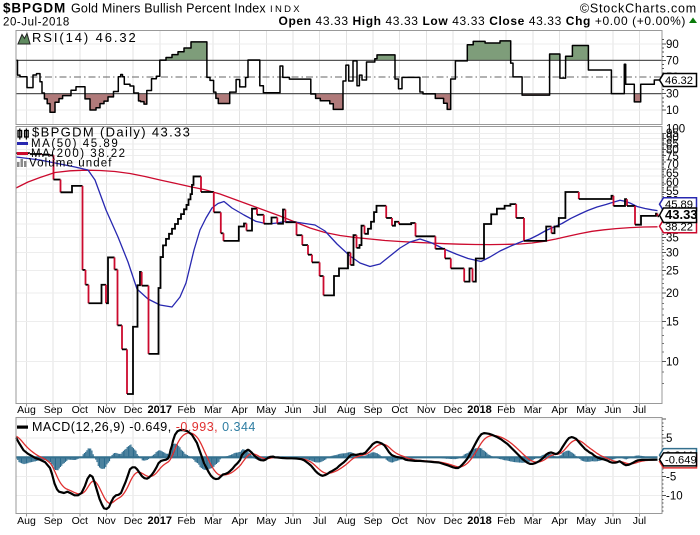 Image resolution: width=700 pixels, height=535 pixels. What do you see at coordinates (672, 134) in the screenshot?
I see `svg-text: 95` at bounding box center [672, 134].